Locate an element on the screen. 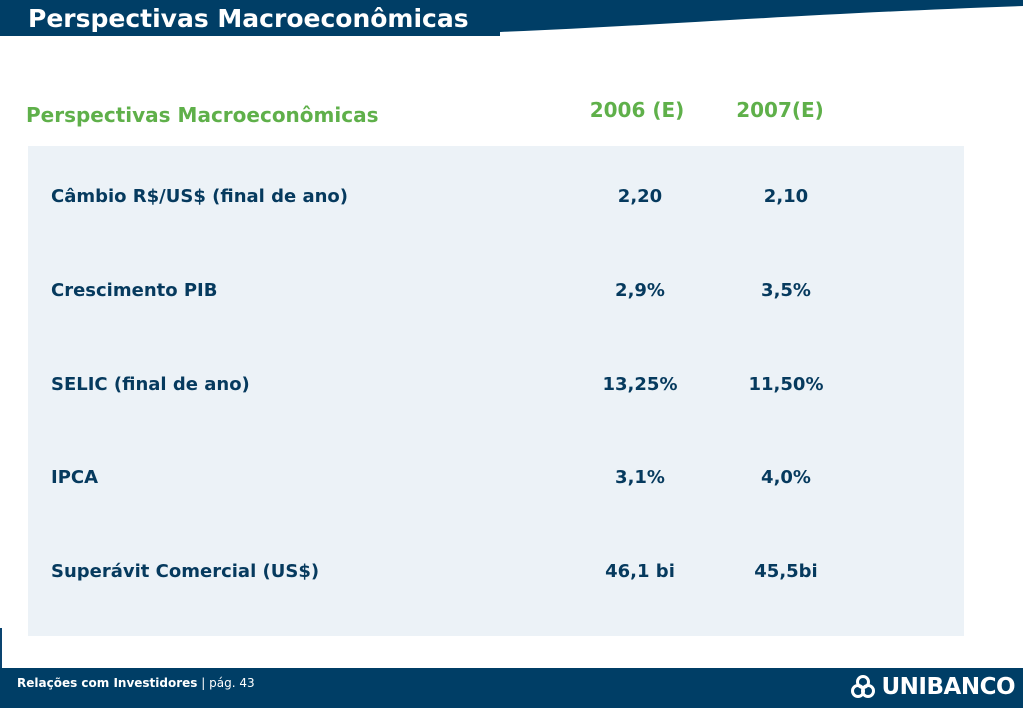 This screenshot has height=708, width=1023. table-row: SELIC (final de ano) 13,25% 11,50% is located at coordinates (496, 385).